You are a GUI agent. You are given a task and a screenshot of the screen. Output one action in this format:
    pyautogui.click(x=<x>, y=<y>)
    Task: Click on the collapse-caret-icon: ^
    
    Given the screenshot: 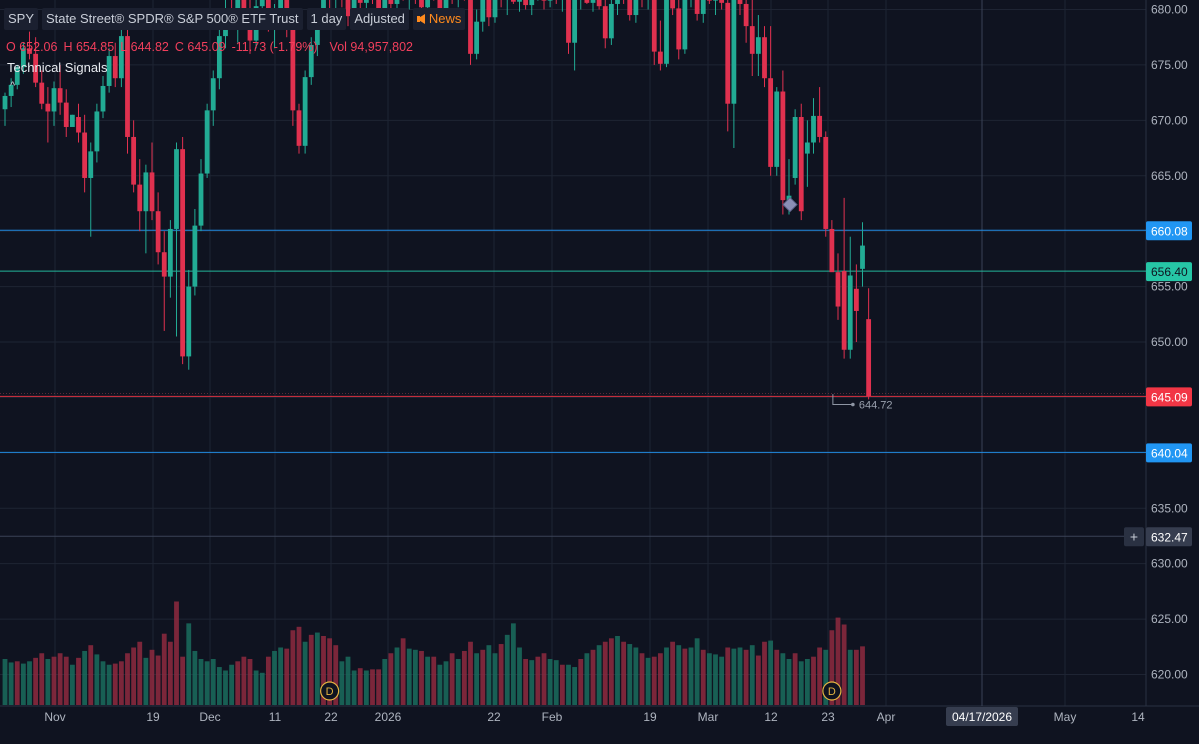 What is the action you would take?
    pyautogui.click(x=13, y=86)
    